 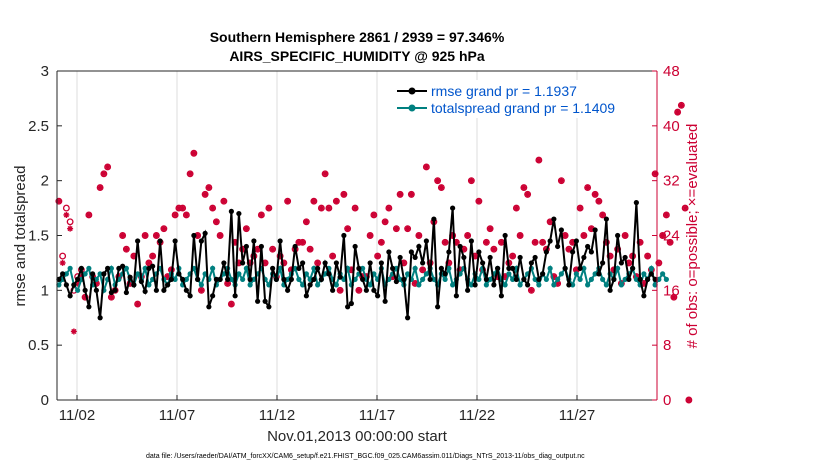 I want to click on y-right-tick-label: 16, so click(x=671, y=290).